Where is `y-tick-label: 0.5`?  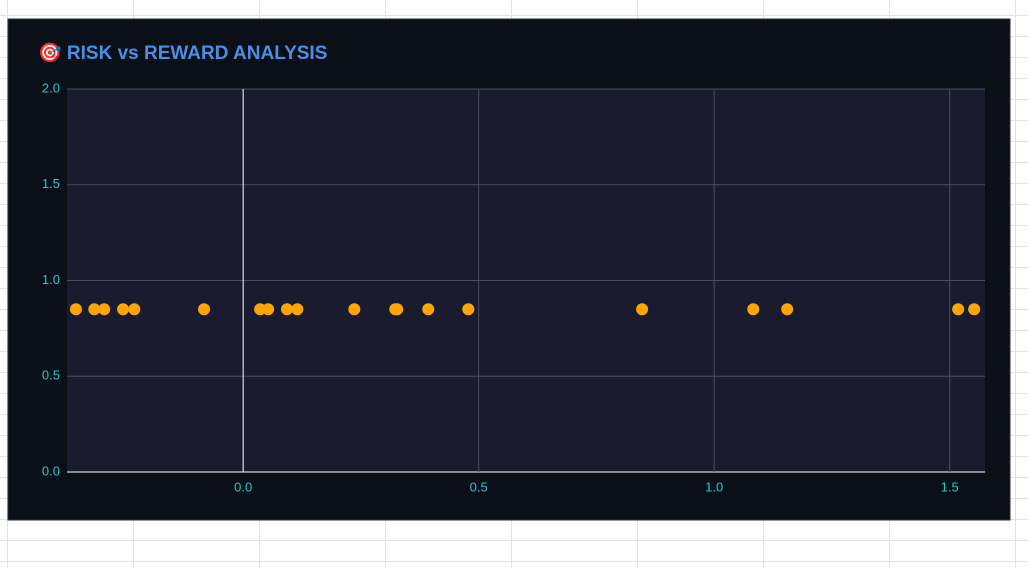 y-tick-label: 0.5 is located at coordinates (51, 375).